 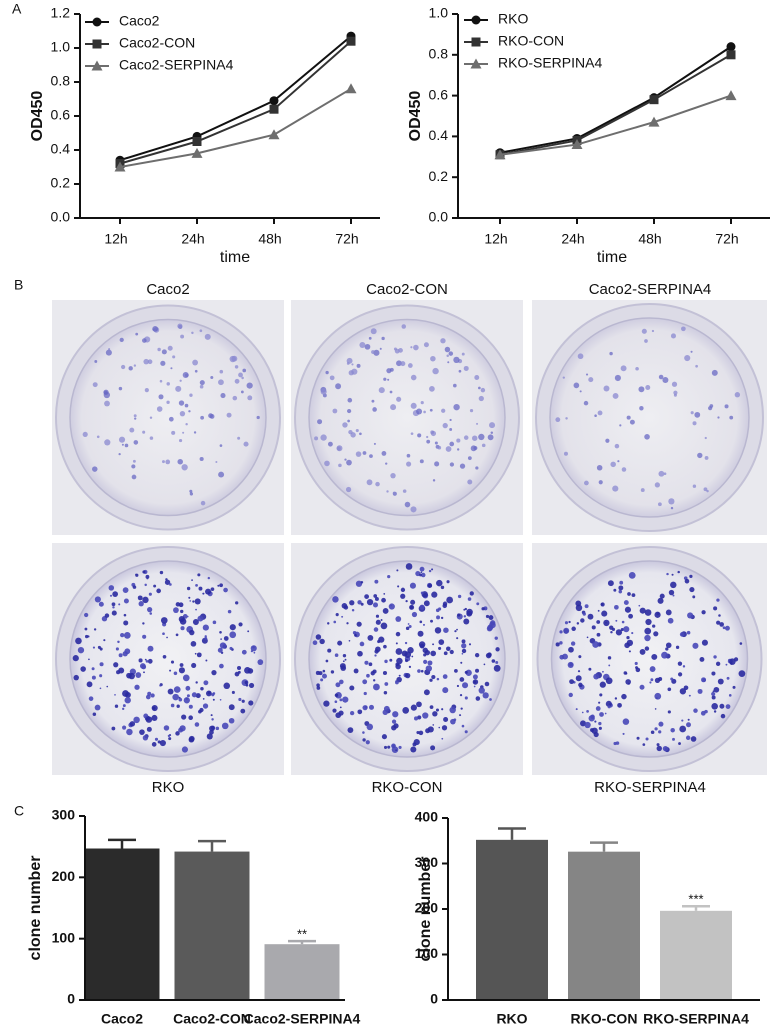 What do you see at coordinates (61, 183) in the screenshot?
I see `y-tick-label: 0.2` at bounding box center [61, 183].